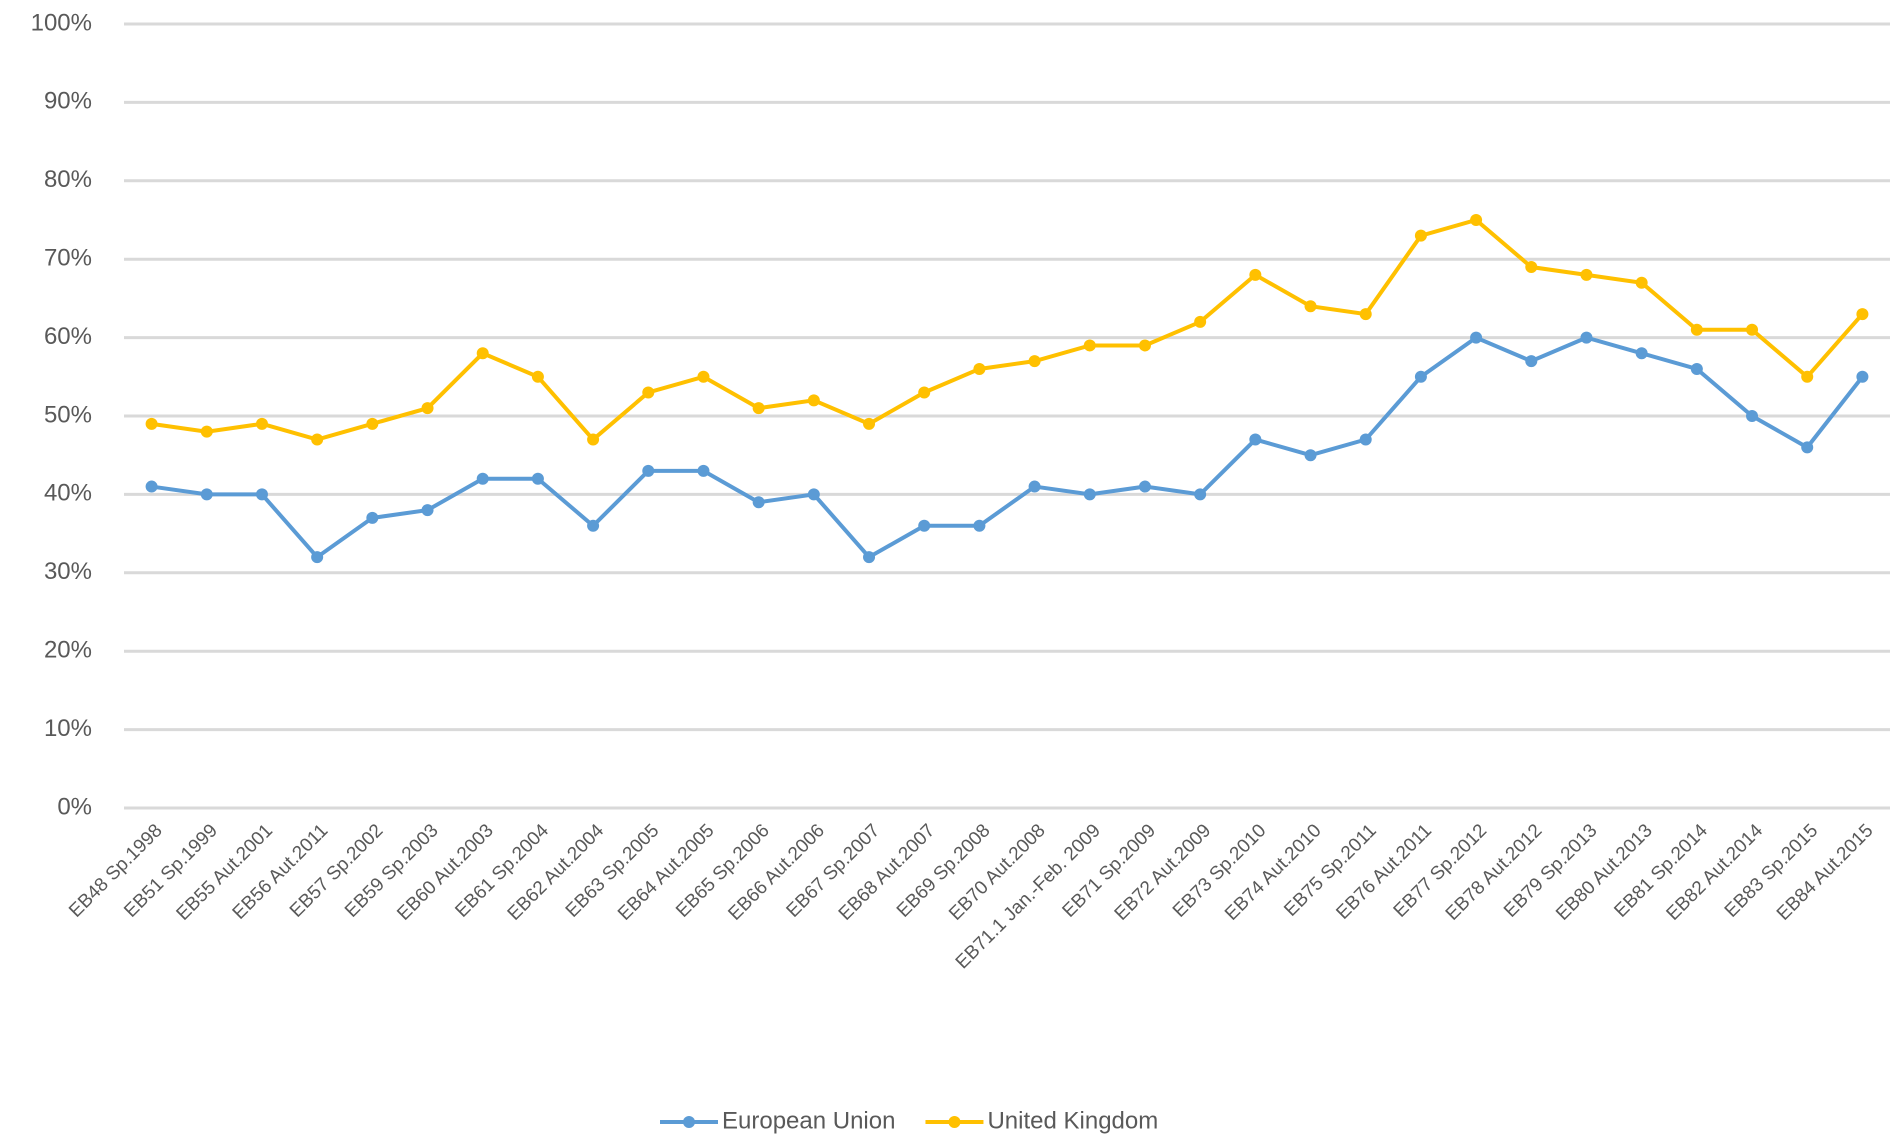  What do you see at coordinates (74, 806) in the screenshot?
I see `y-tick-label: 0%` at bounding box center [74, 806].